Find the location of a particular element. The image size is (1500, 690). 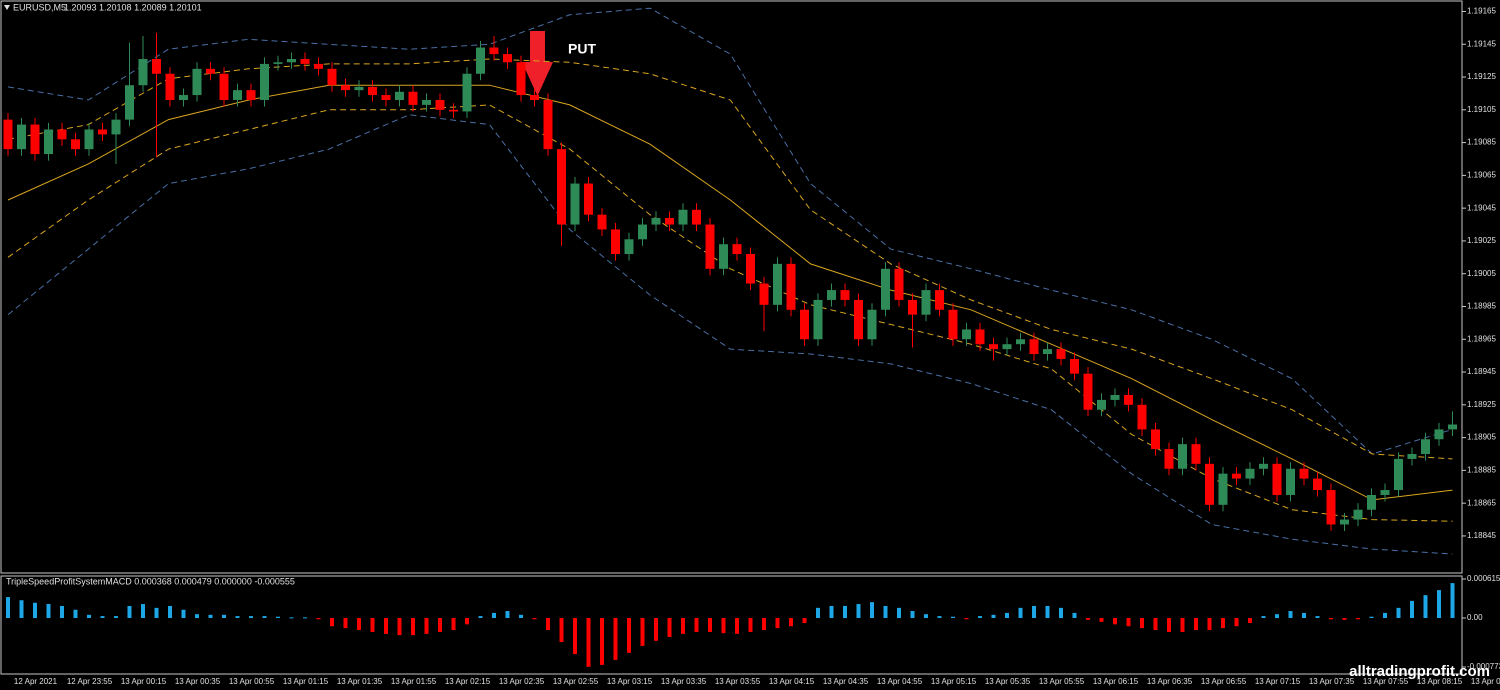

x-tick-label: 13 Apr 00:55 is located at coordinates (252, 681).